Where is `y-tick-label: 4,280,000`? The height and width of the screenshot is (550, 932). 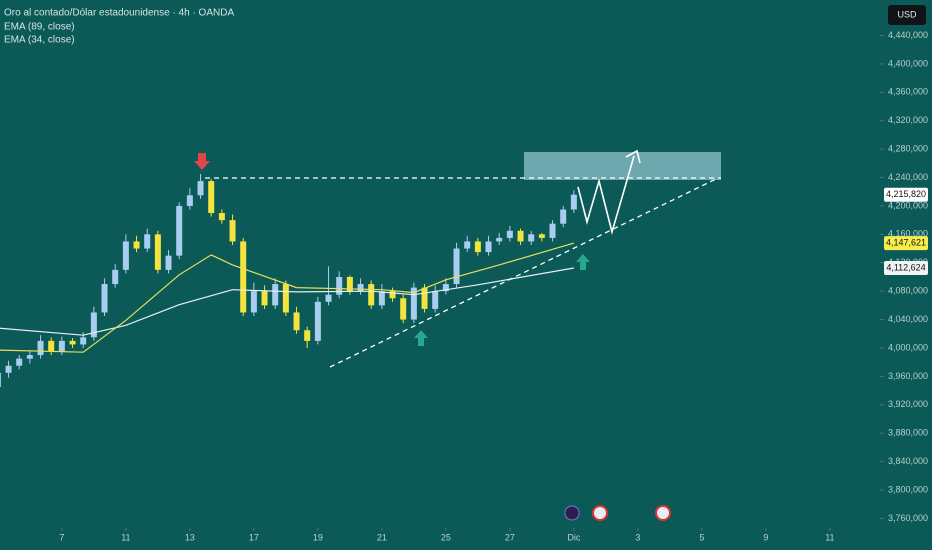
y-tick-label: 4,280,000 is located at coordinates (908, 149).